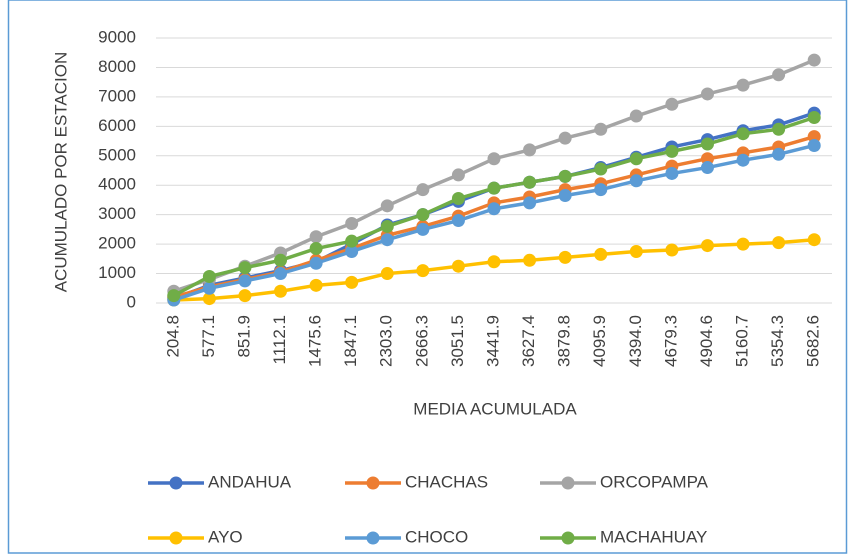 This screenshot has width=848, height=557. What do you see at coordinates (528, 341) in the screenshot?
I see `x-tick-label: 3627.4` at bounding box center [528, 341].